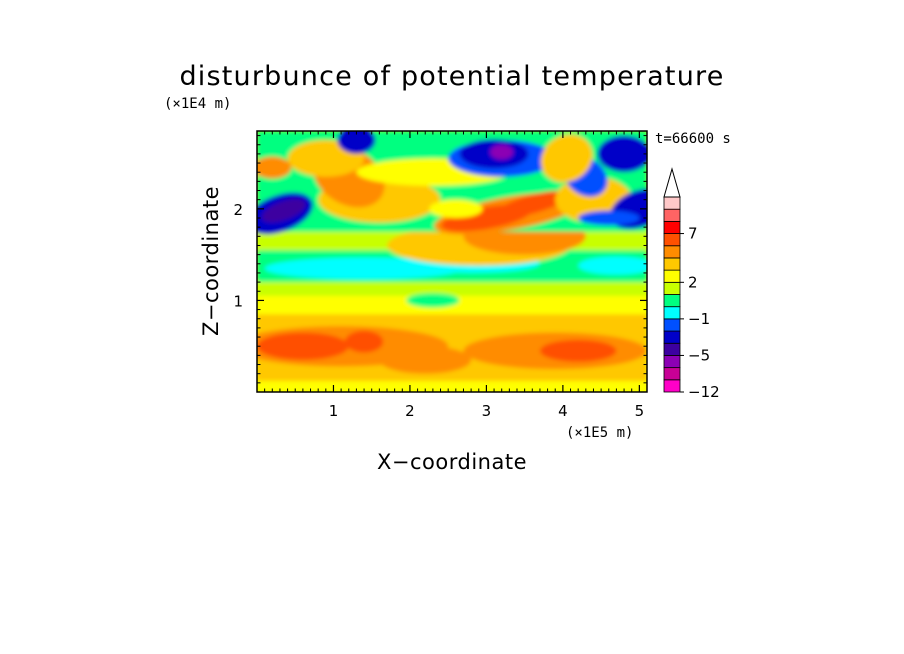 The image size is (904, 654). I want to click on colorbar: −12−5−127, so click(691, 284).